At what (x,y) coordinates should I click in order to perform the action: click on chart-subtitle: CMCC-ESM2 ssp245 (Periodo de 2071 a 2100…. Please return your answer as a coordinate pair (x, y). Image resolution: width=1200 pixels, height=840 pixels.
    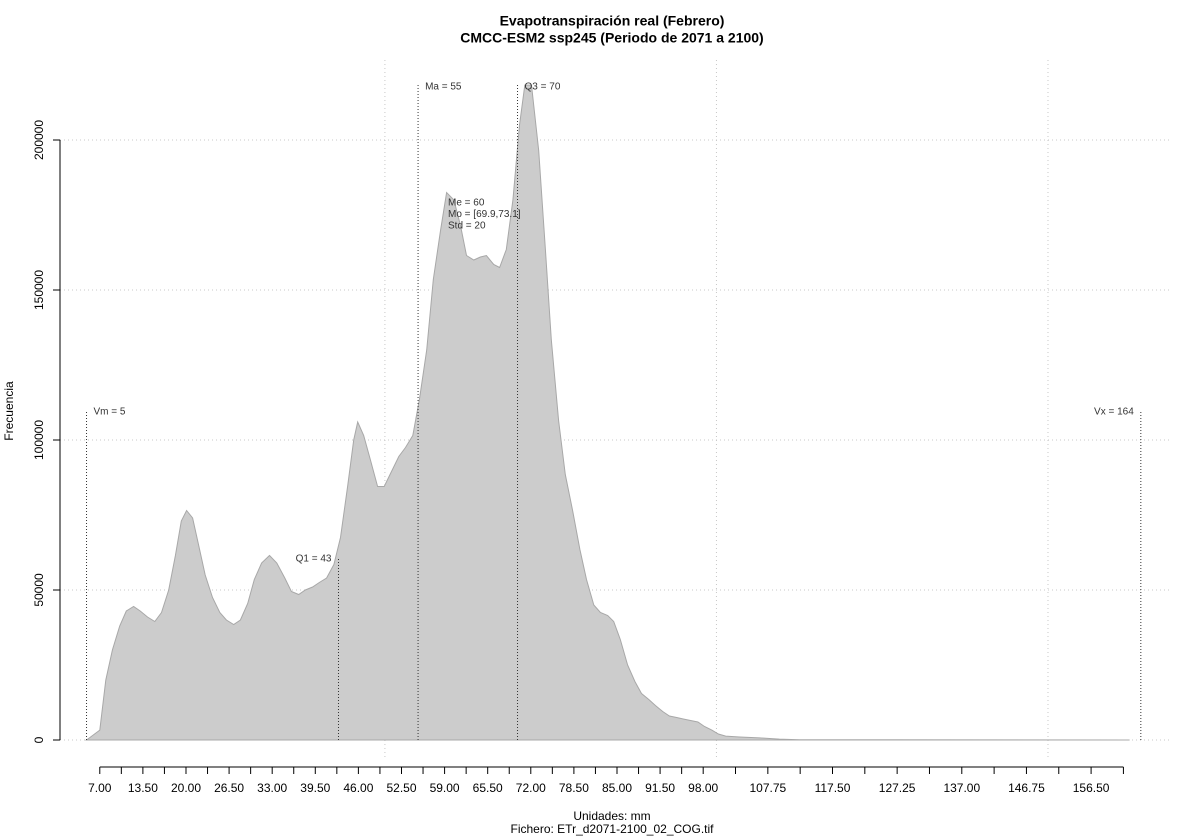
    Looking at the image, I should click on (611, 38).